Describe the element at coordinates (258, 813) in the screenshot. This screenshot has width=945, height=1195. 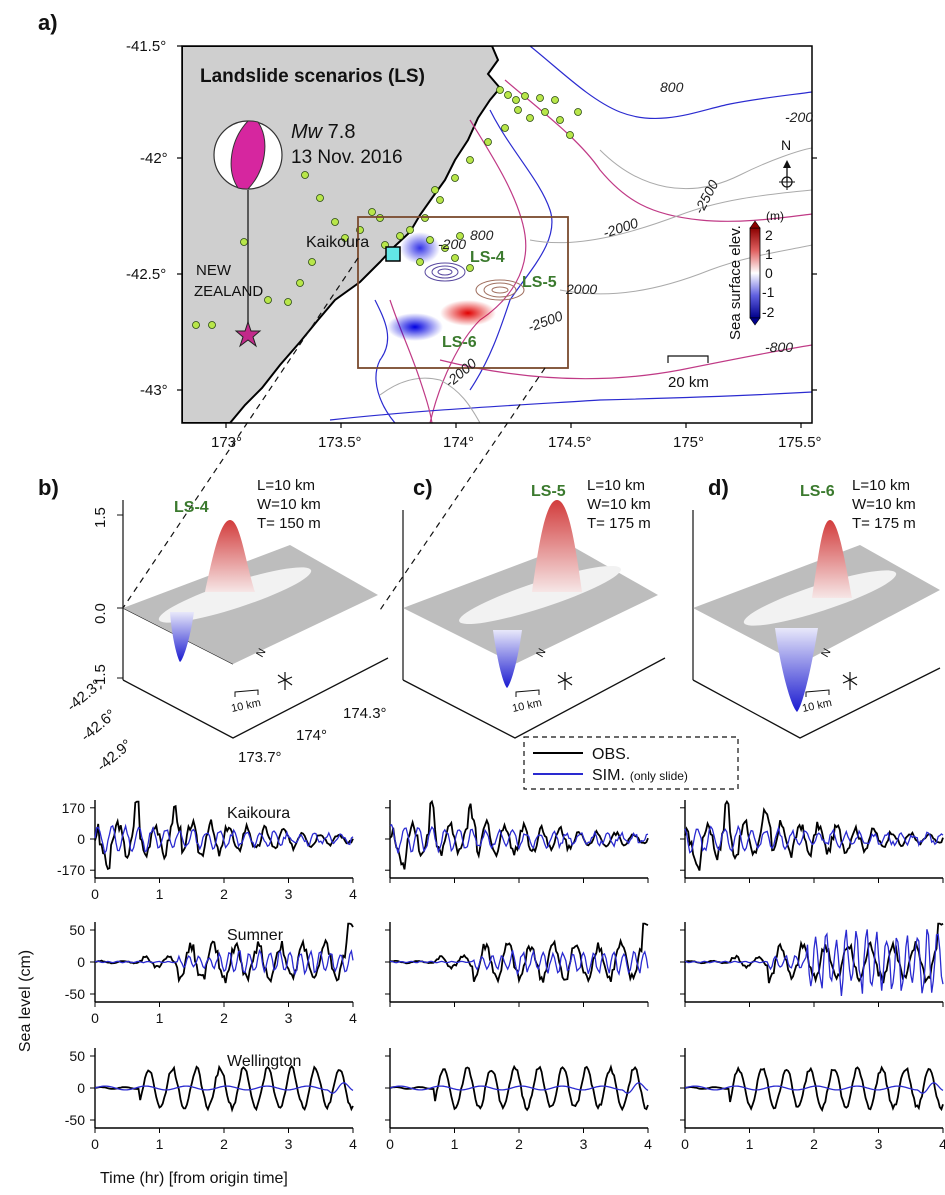
I see `station-name: Kaikoura` at that location.